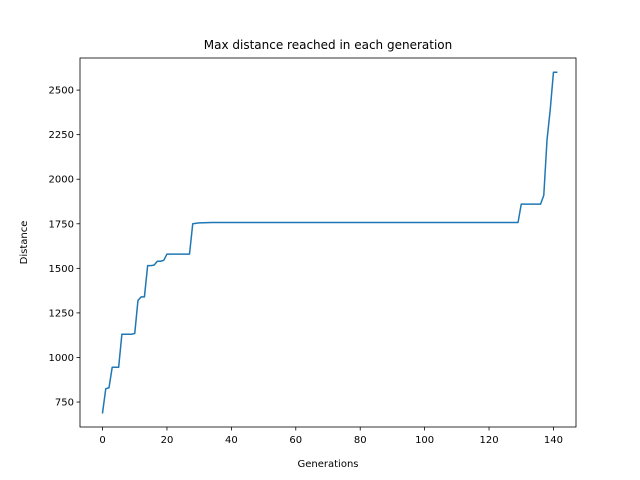 Image resolution: width=640 pixels, height=480 pixels. I want to click on x-tick-label: 120, so click(488, 440).